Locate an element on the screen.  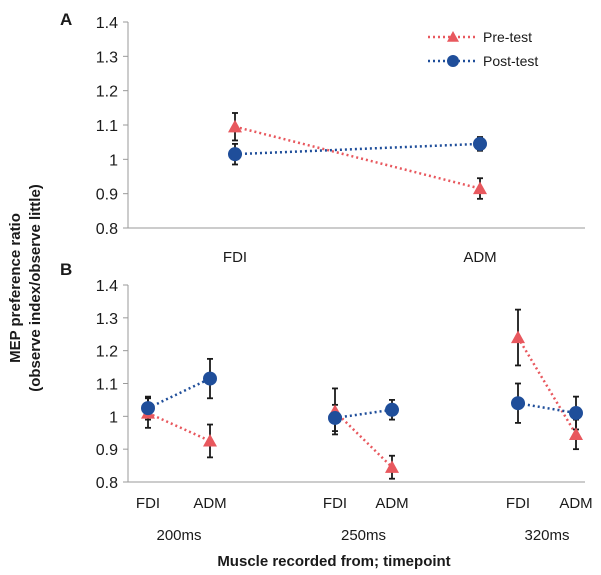
panel-a-y-tick-label: 1.1 is located at coordinates (107, 126).